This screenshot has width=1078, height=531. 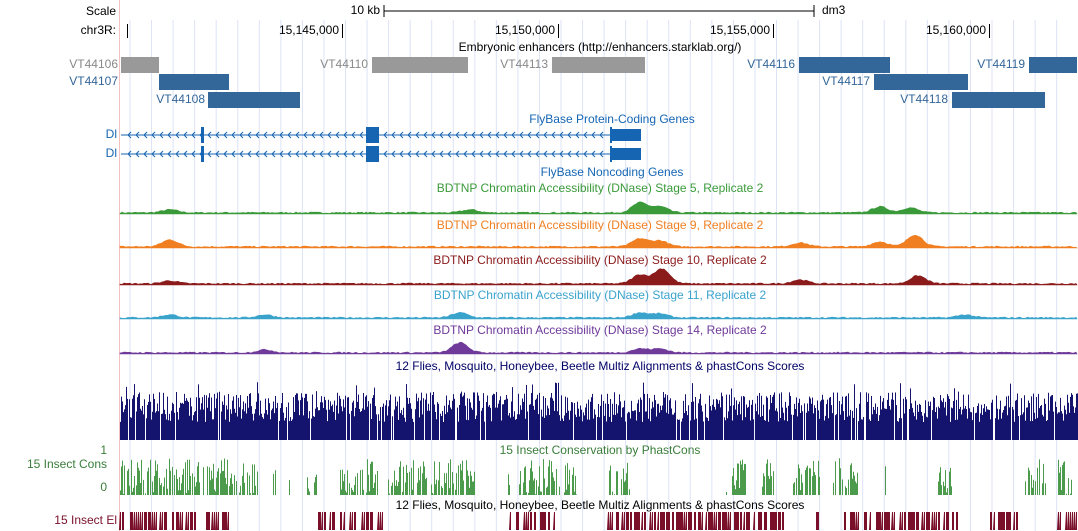 What do you see at coordinates (846, 81) in the screenshot?
I see `enhancer-label: VT44117` at bounding box center [846, 81].